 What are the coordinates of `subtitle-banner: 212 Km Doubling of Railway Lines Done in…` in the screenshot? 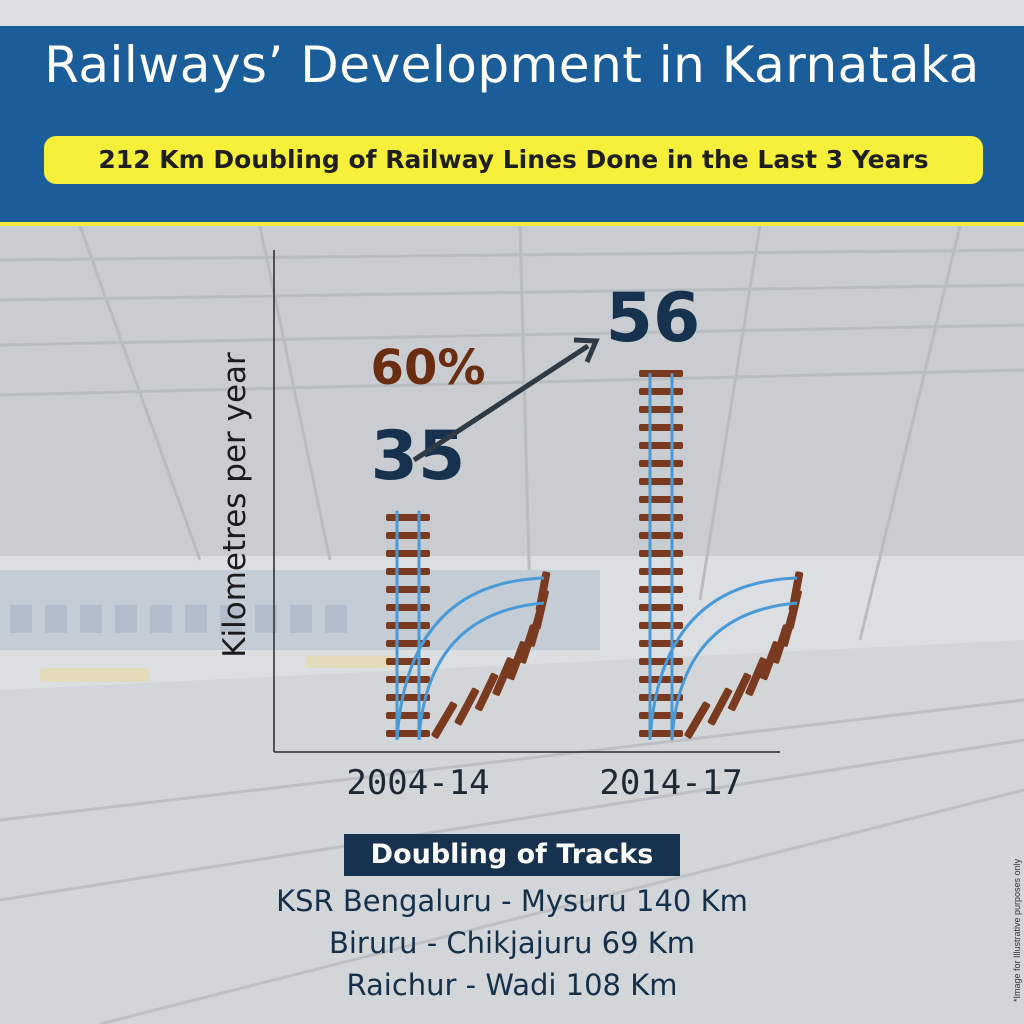 It's located at (513, 160).